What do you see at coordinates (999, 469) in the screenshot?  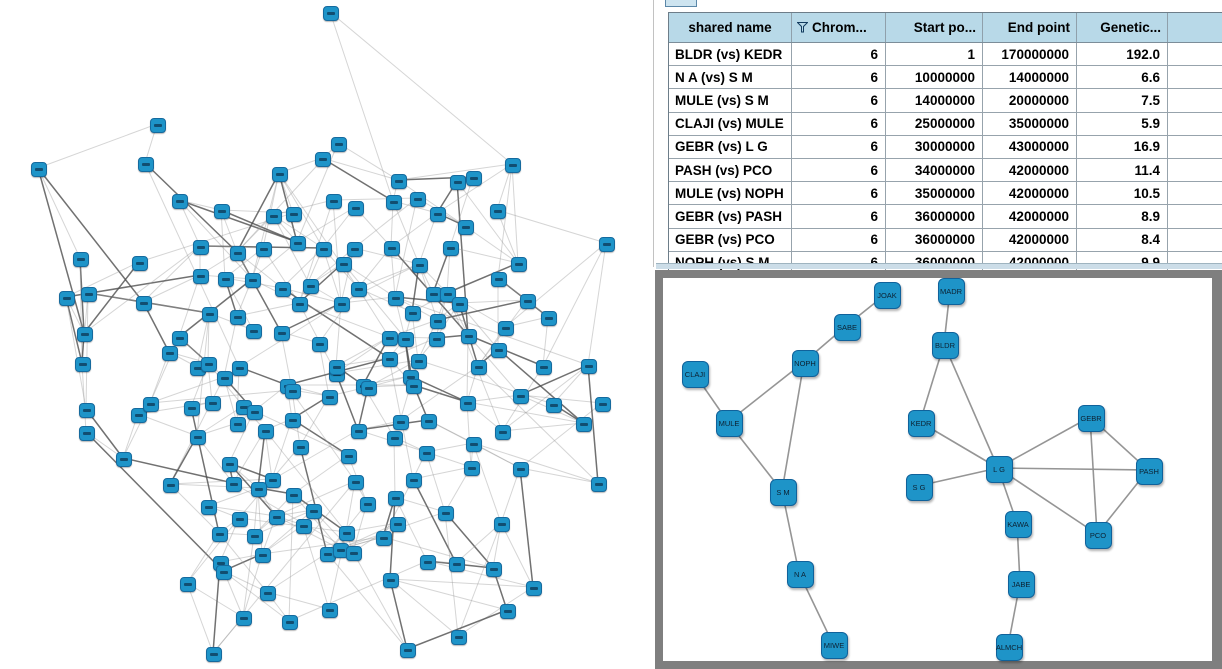 I see `network-node-l-g: L G` at bounding box center [999, 469].